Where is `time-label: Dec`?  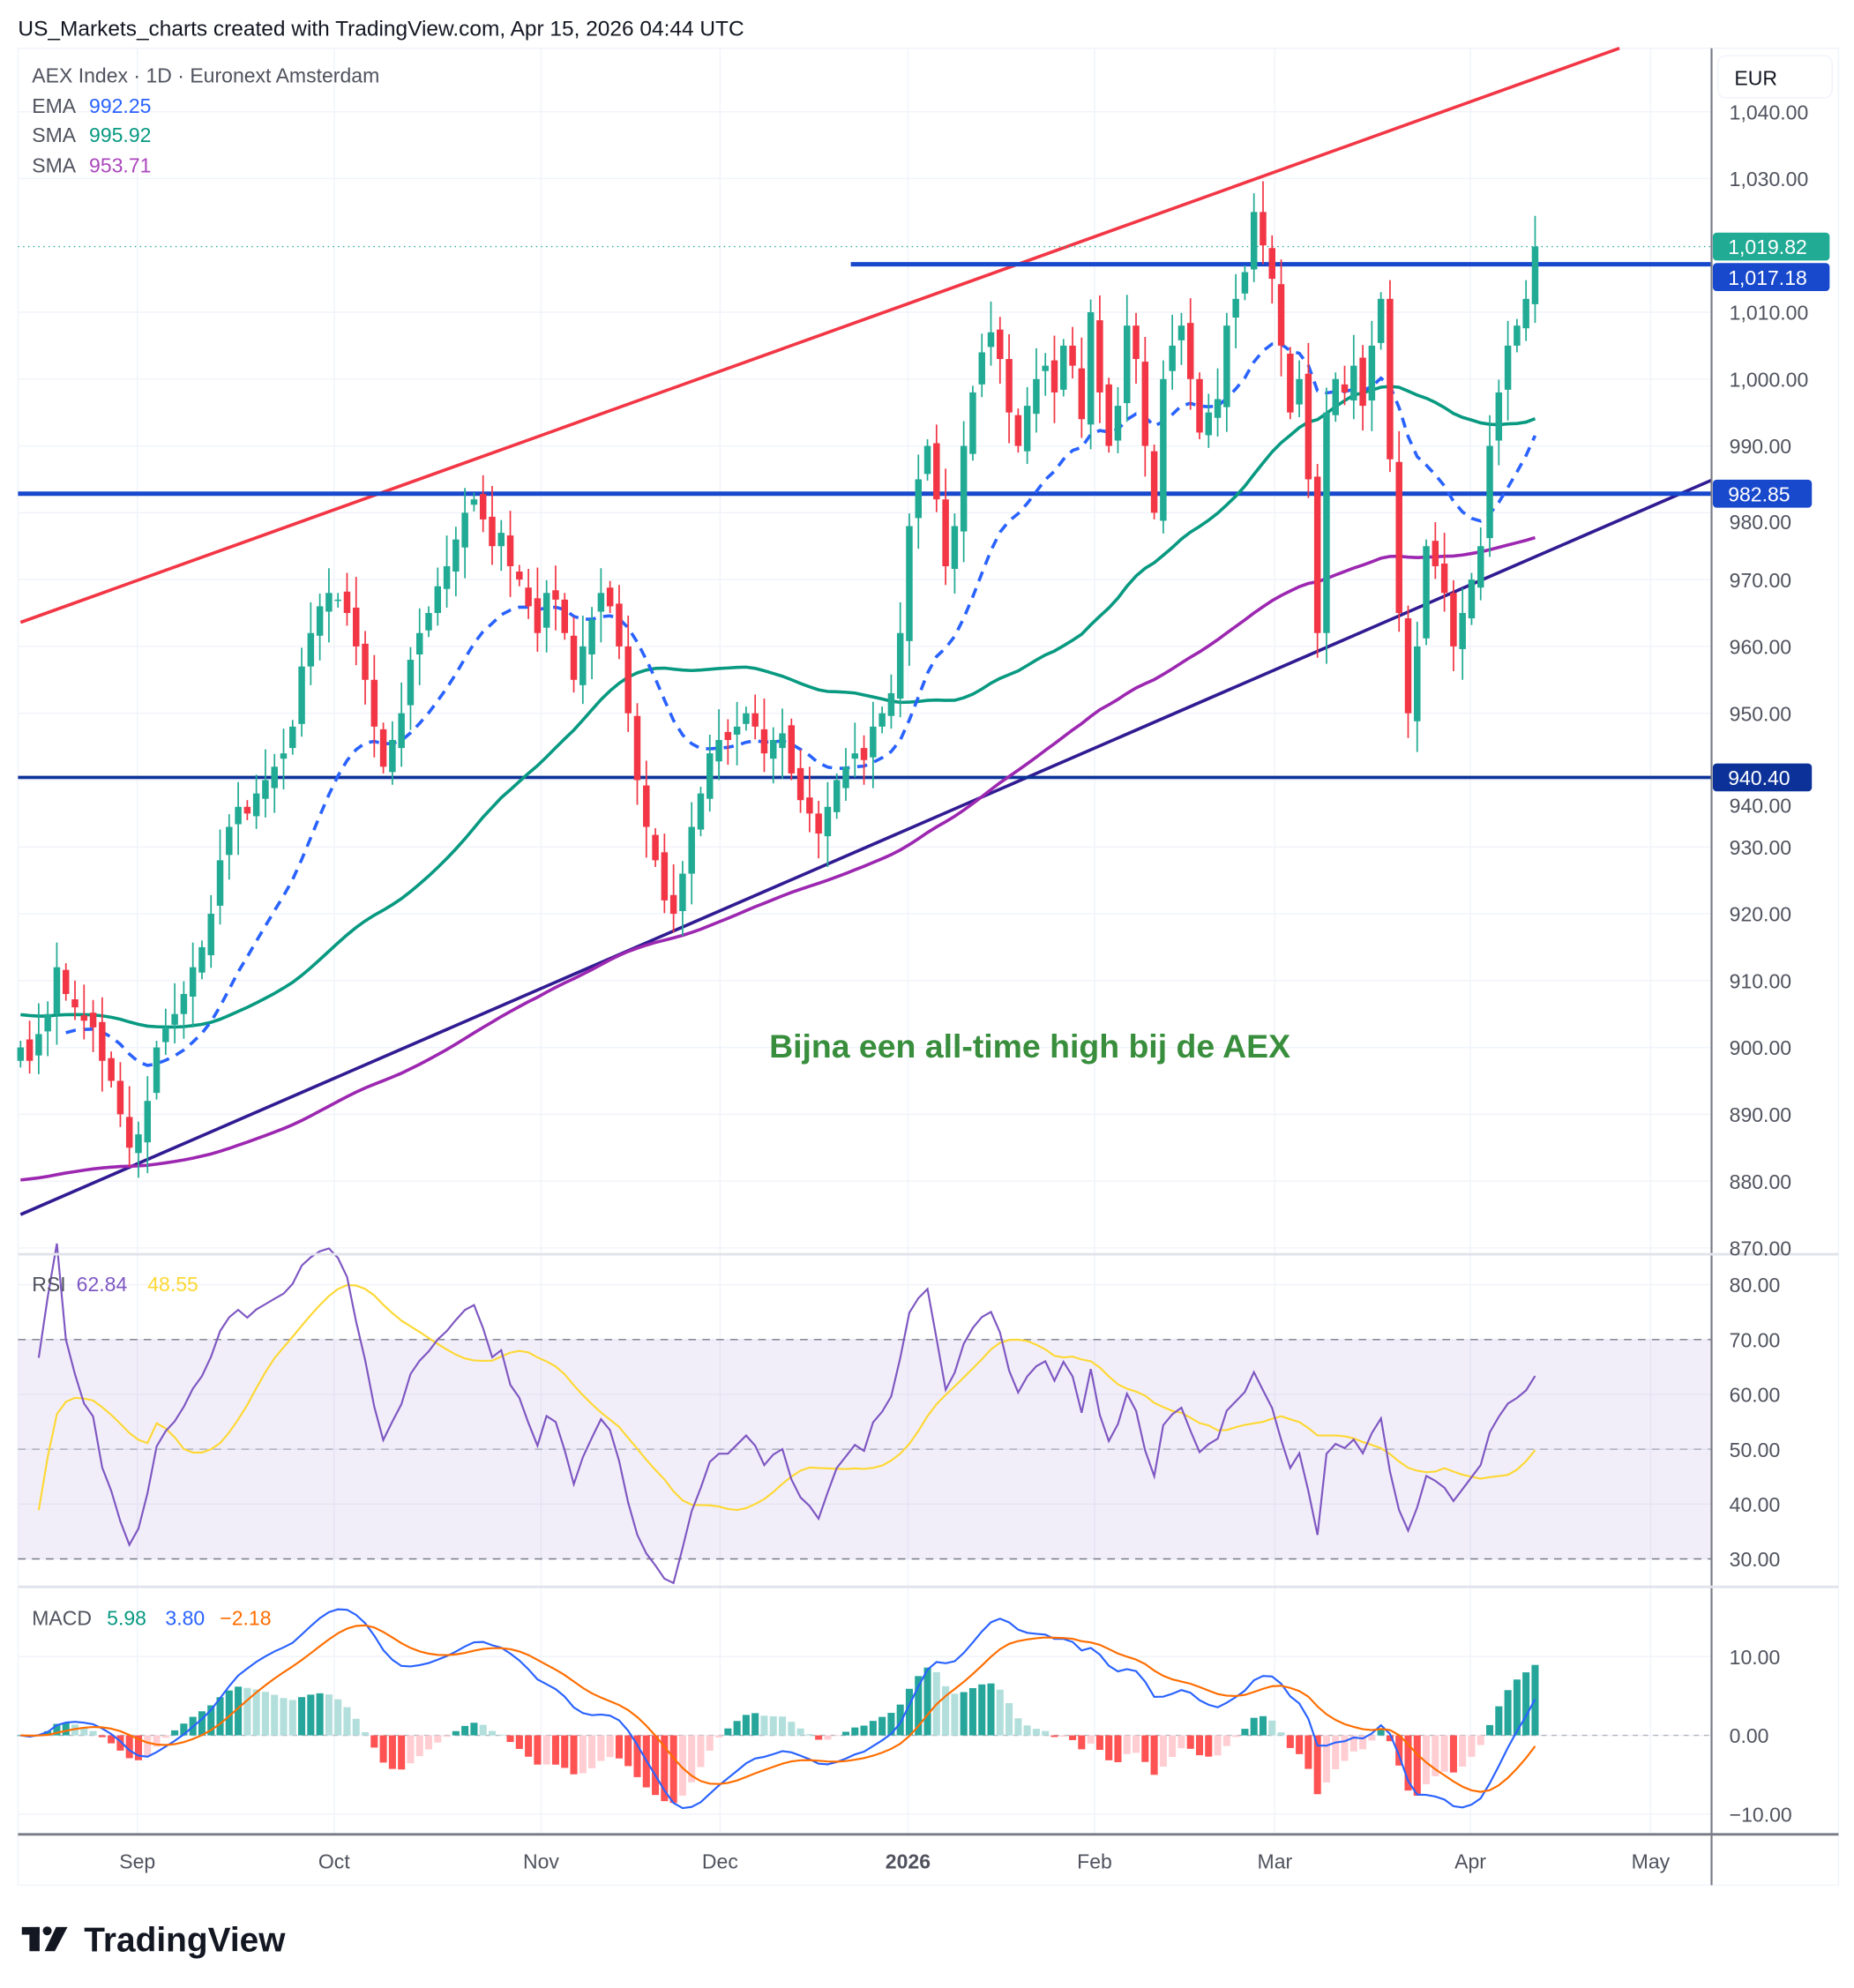
time-label: Dec is located at coordinates (720, 1861).